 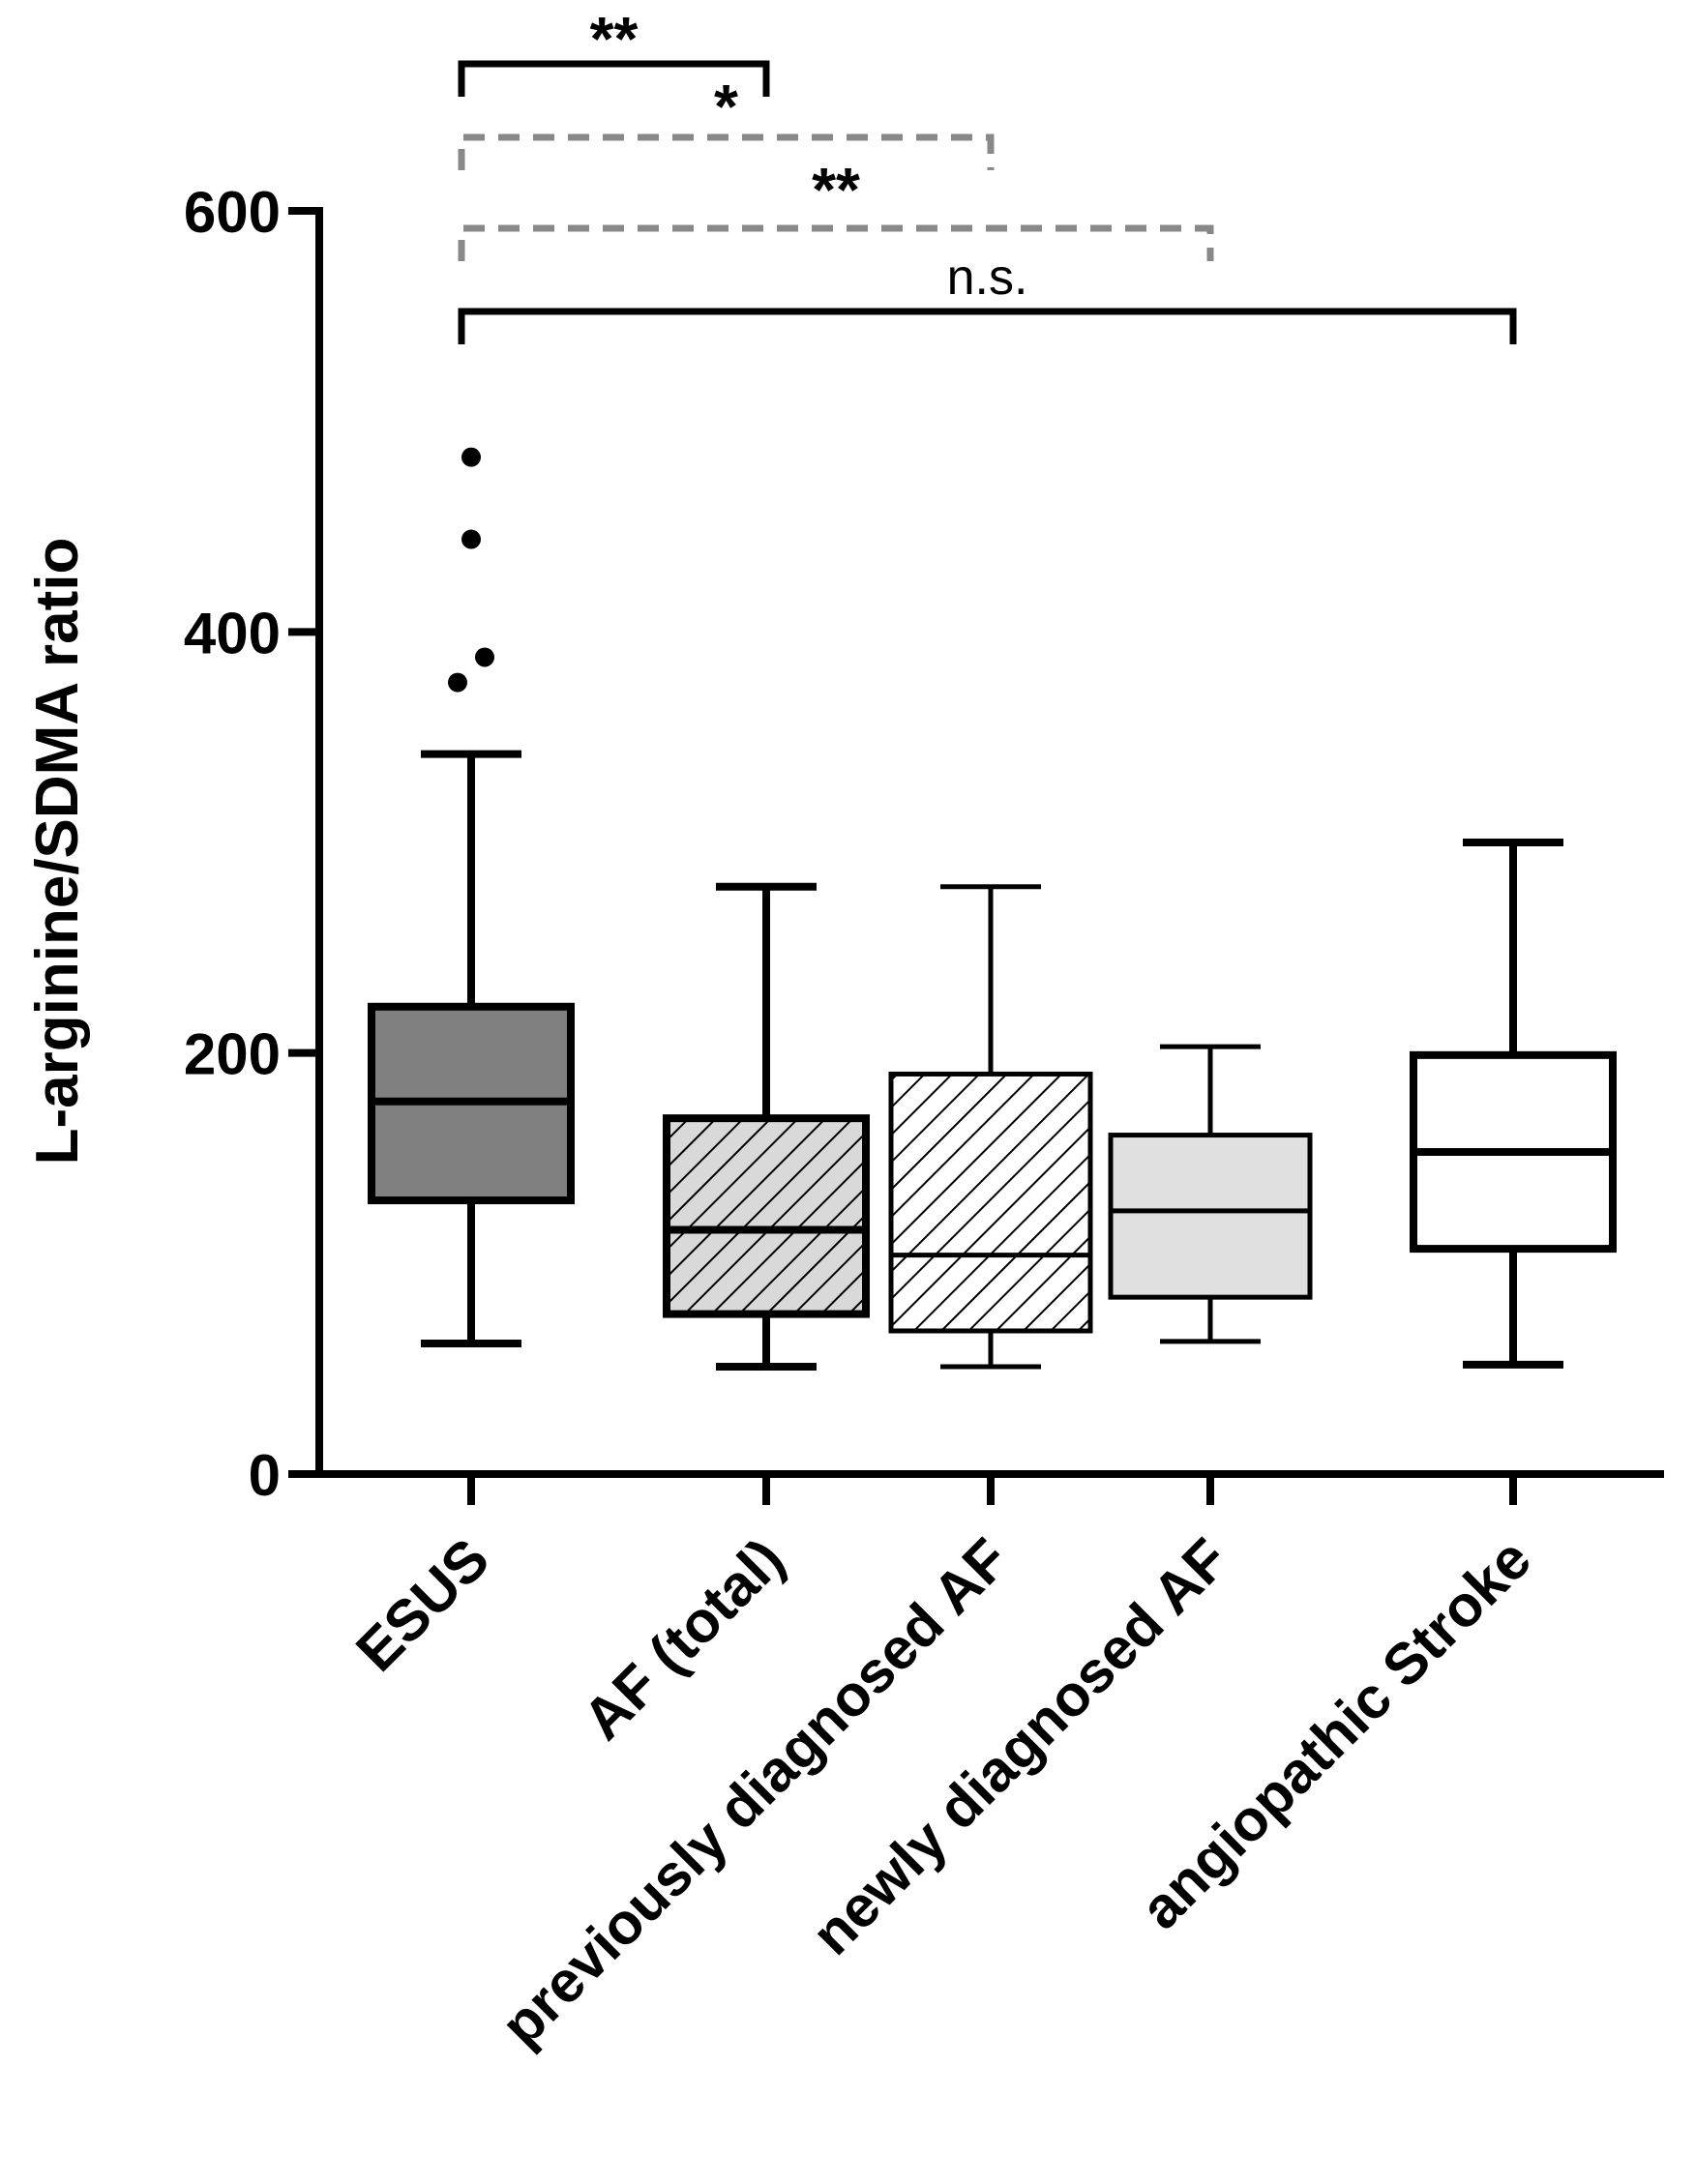 I want to click on x-tick-label: ESUS, so click(x=422, y=1605).